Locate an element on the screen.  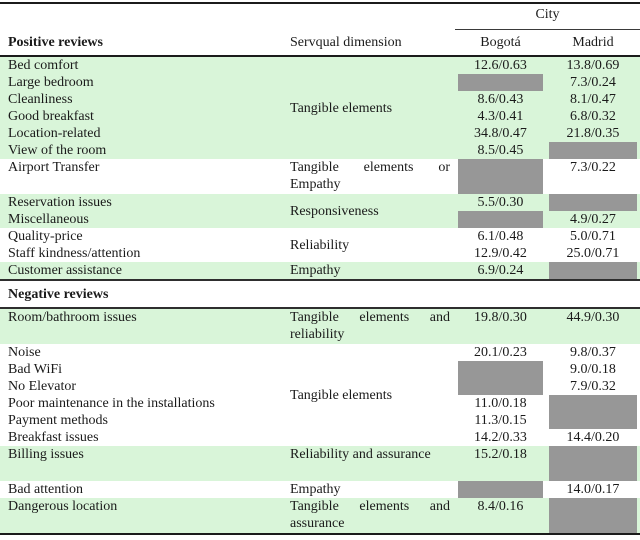
value-cell-madrid: 44.9/0.30 is located at coordinates (593, 317).